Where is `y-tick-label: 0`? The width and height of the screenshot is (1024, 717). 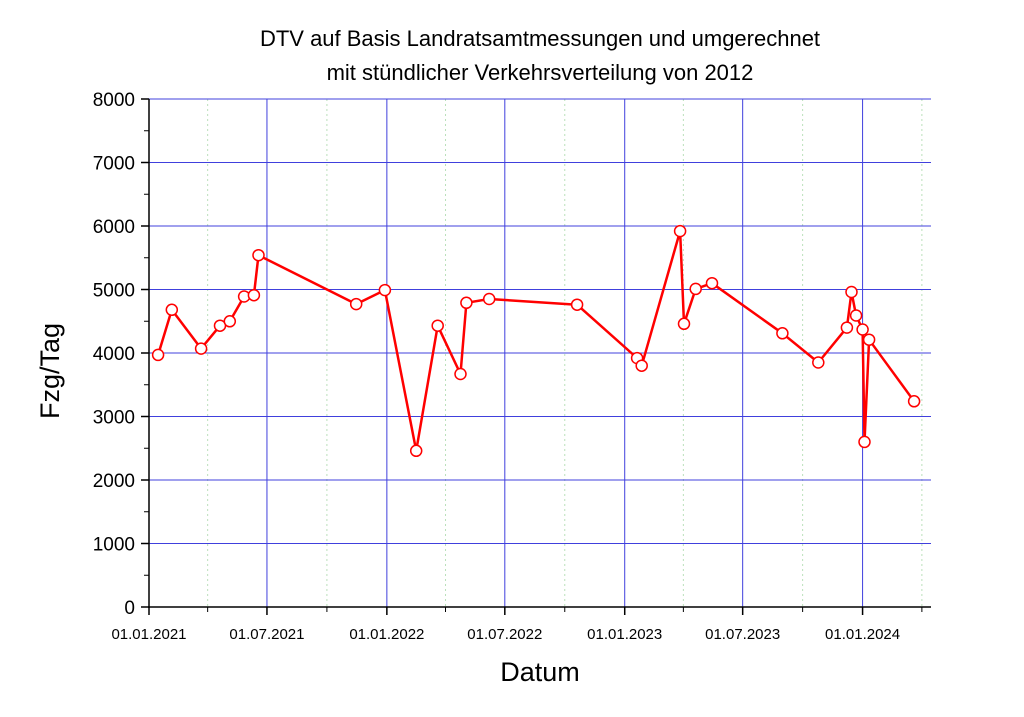
y-tick-label: 0 is located at coordinates (129, 608).